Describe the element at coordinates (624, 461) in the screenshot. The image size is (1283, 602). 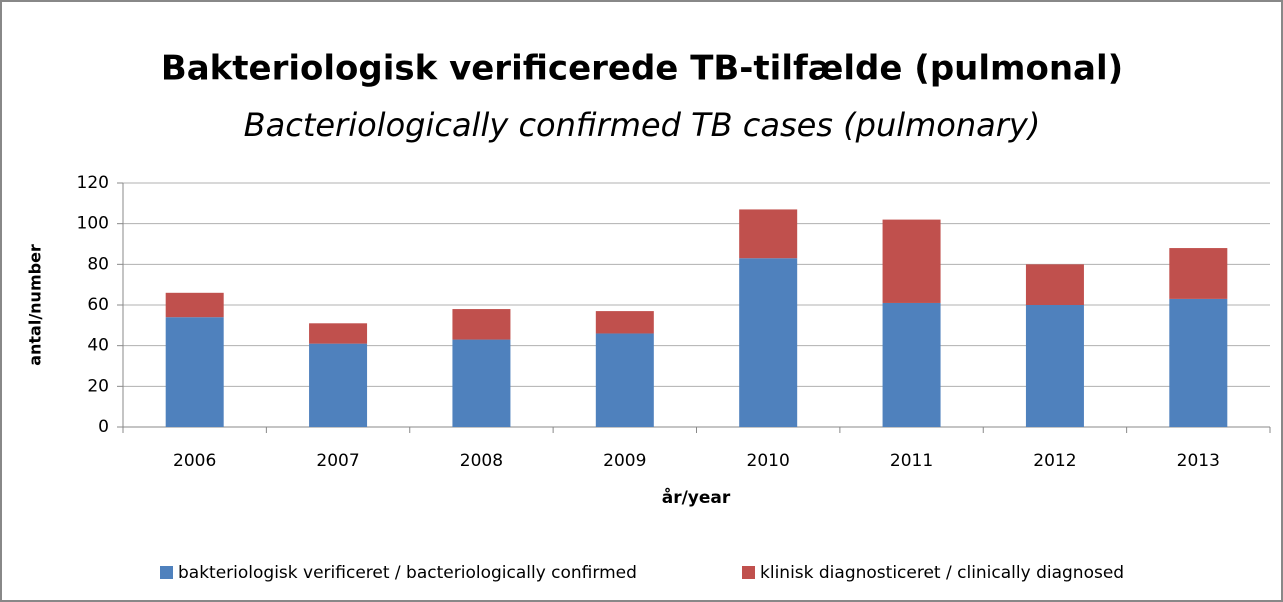
I see `x-tick-label: 2009` at that location.